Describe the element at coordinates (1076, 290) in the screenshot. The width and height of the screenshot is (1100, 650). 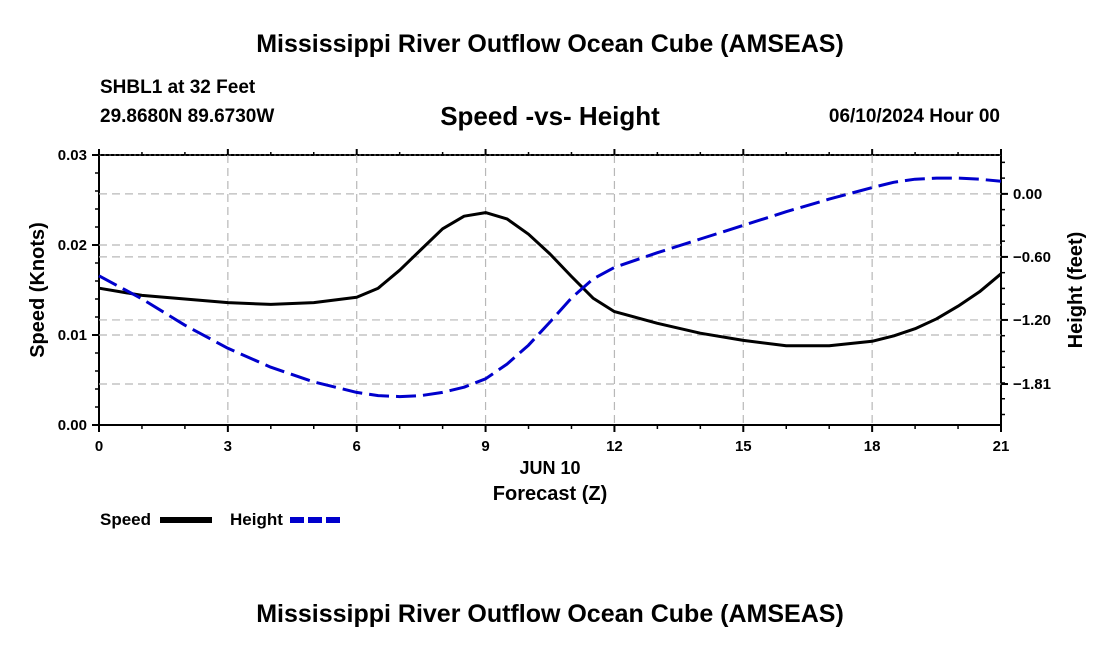
I see `y-right-axis-label: Height (feet)` at that location.